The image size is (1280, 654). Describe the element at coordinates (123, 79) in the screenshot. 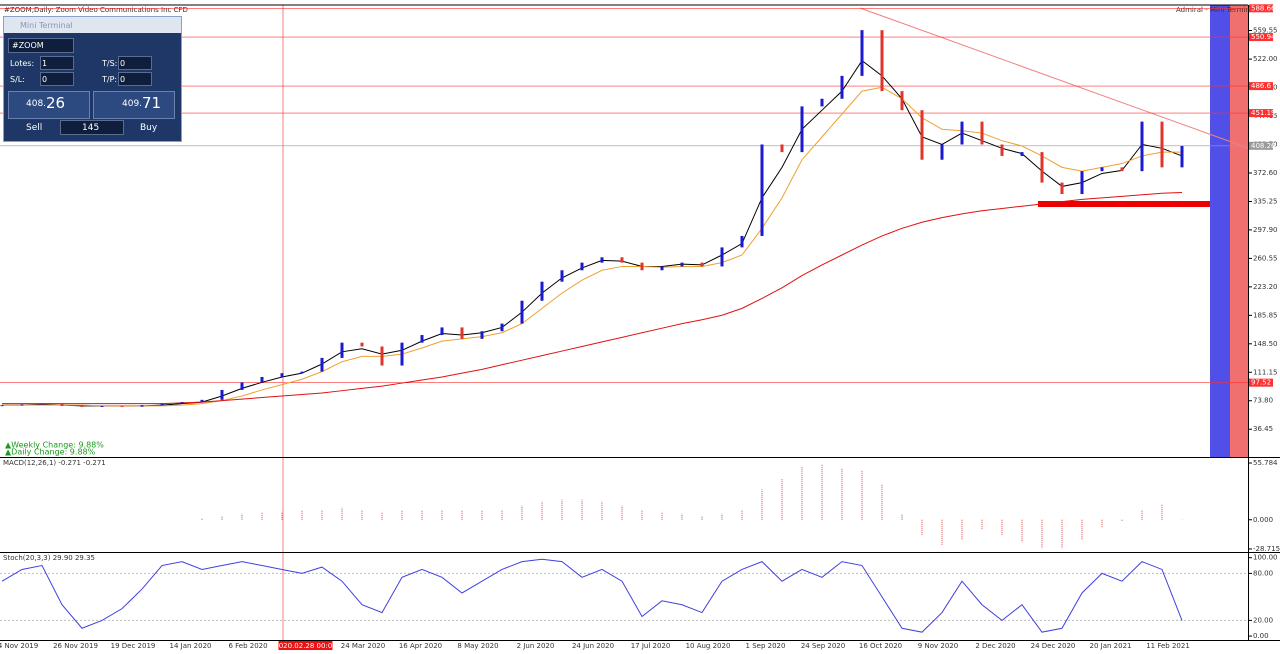

I see `tp: 0` at that location.